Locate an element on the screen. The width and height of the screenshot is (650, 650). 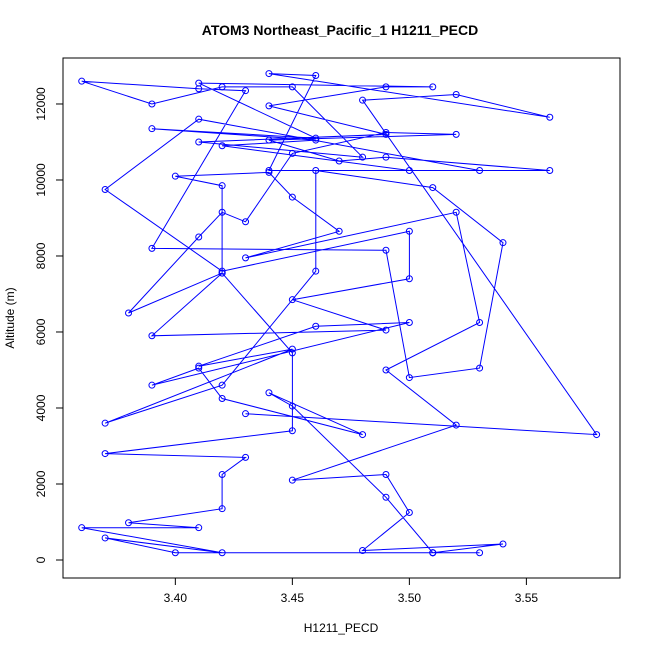
x-tick-label: 3.55 is located at coordinates (527, 598).